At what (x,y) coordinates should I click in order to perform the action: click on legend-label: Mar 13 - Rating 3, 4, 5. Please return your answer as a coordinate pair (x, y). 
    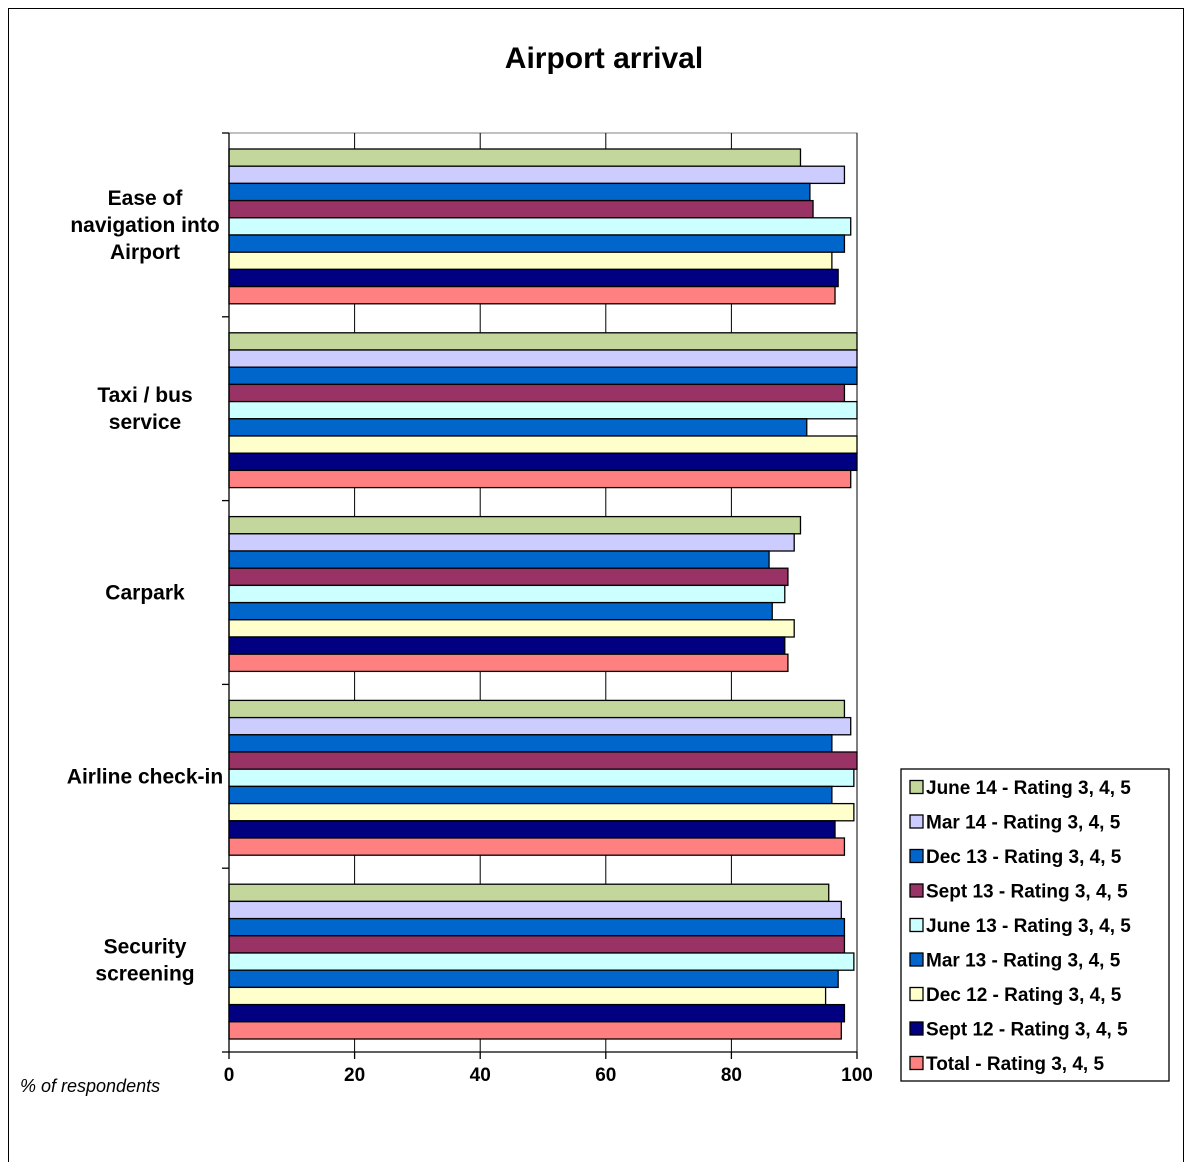
    Looking at the image, I should click on (1023, 961).